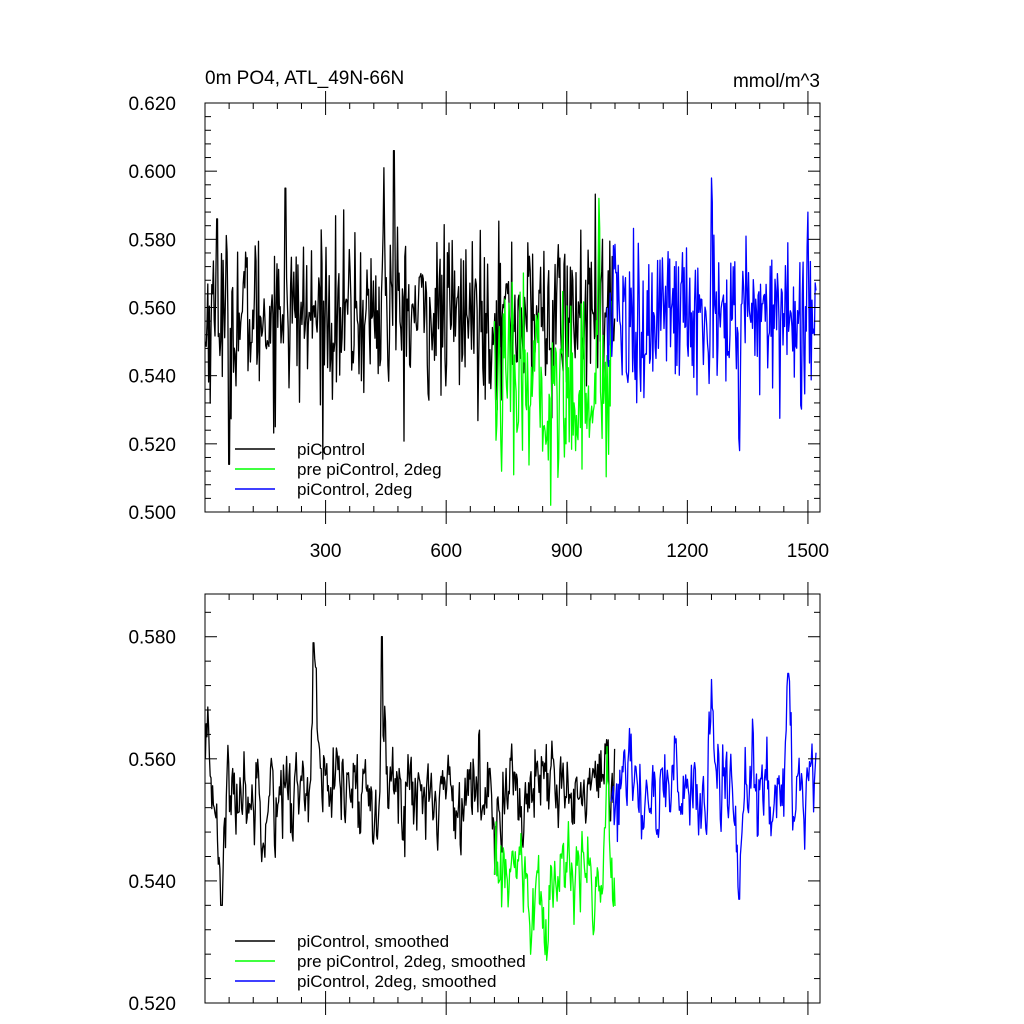 The width and height of the screenshot is (1024, 1024). I want to click on y-tick-label: 0.500, so click(152, 513).